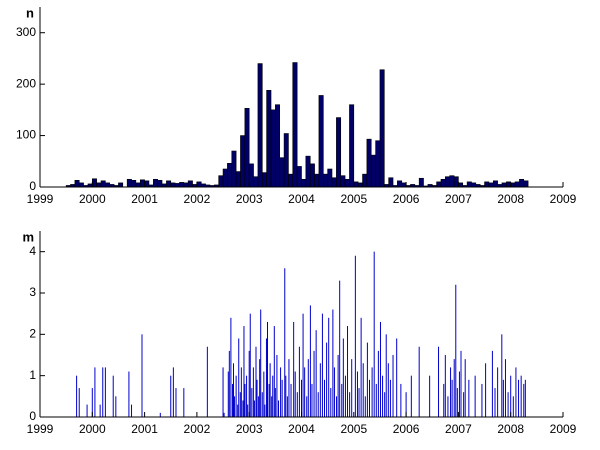  Describe the element at coordinates (32, 251) in the screenshot. I see `y-tick-label: 4` at that location.